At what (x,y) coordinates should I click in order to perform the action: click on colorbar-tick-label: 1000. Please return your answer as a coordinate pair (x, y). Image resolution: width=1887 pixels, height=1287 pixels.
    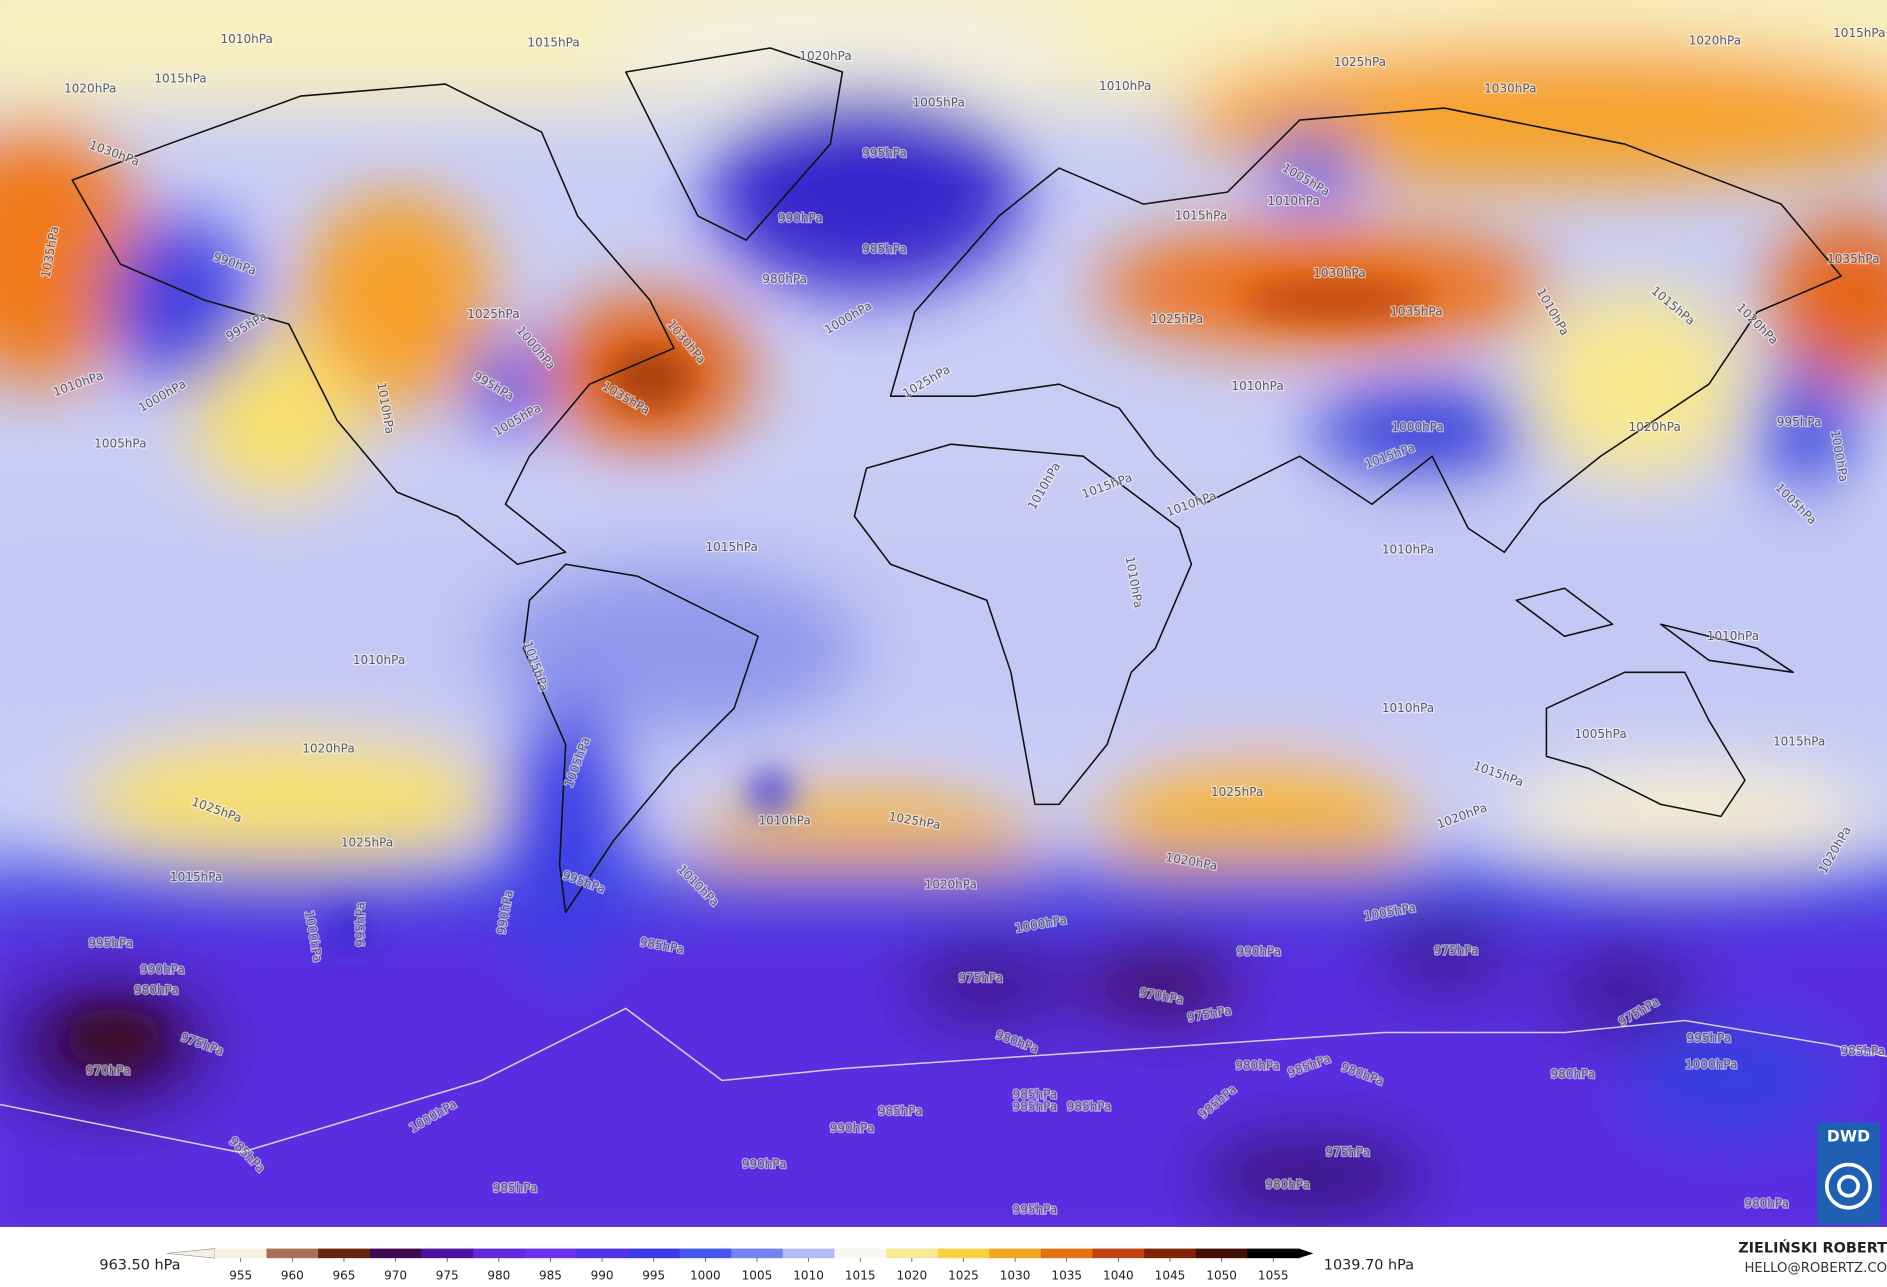
    Looking at the image, I should click on (705, 1276).